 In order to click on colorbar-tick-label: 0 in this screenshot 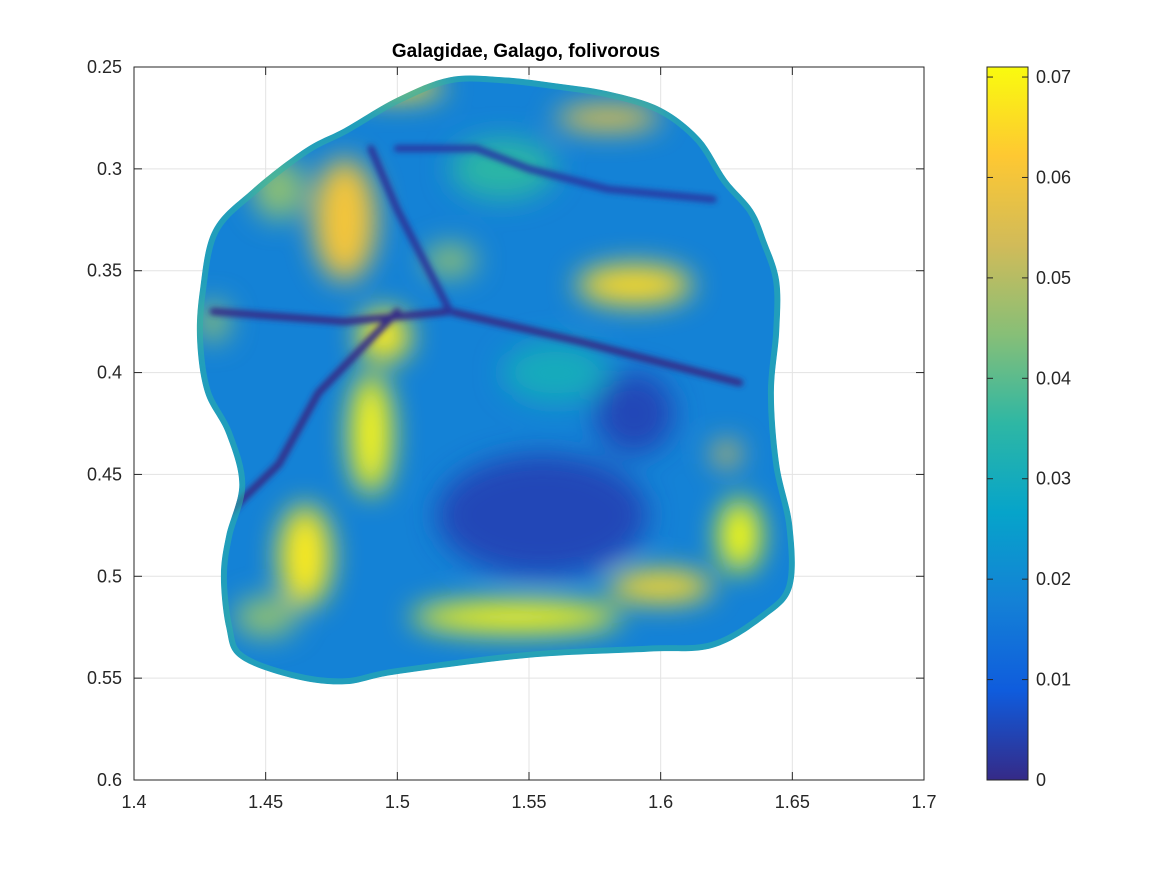, I will do `click(1041, 780)`.